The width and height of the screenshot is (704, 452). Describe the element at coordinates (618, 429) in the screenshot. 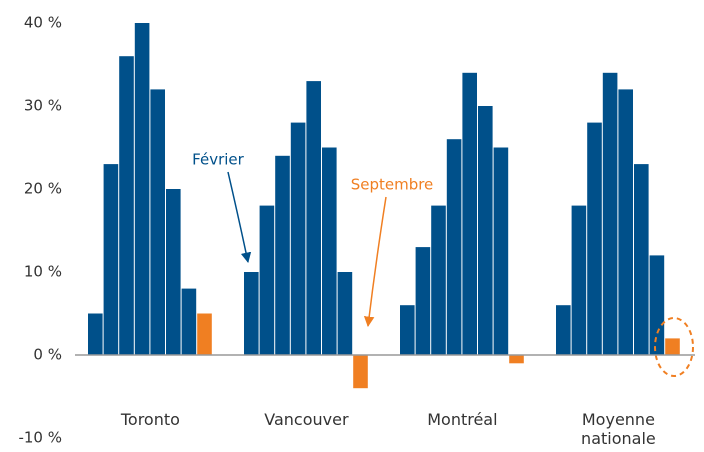

I see `x-tick-label: Moyenne nationale` at that location.